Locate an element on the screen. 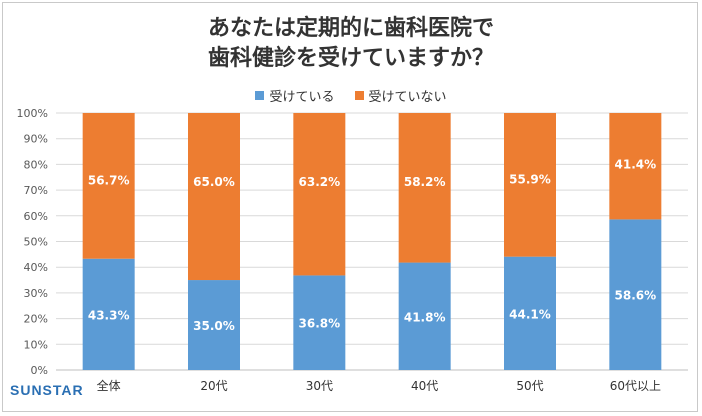 This screenshot has width=702, height=416. legend-swatch-received is located at coordinates (260, 95).